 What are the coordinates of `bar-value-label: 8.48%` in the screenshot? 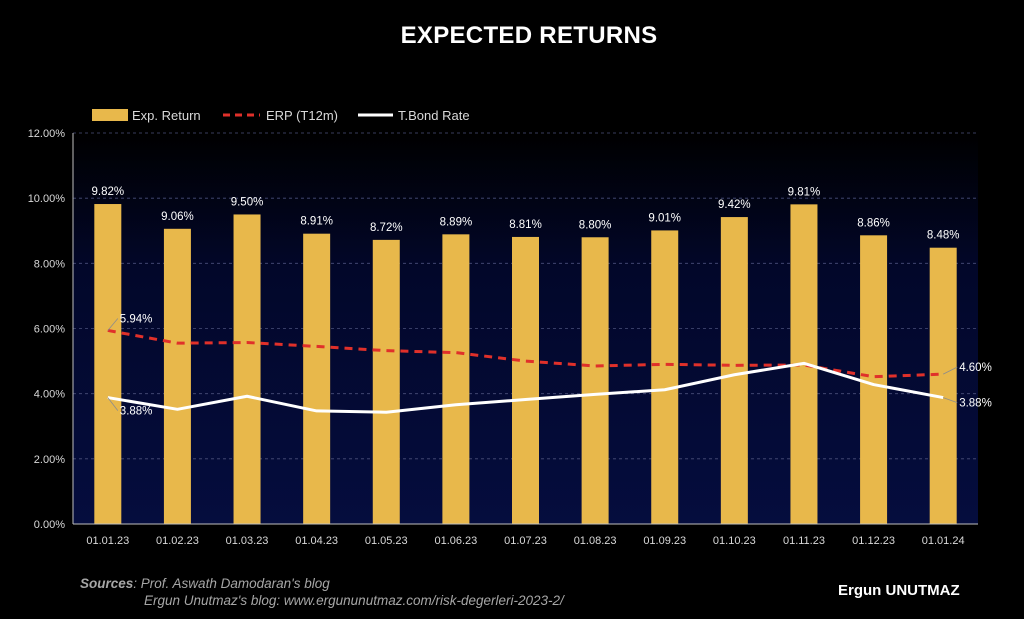 It's located at (943, 236).